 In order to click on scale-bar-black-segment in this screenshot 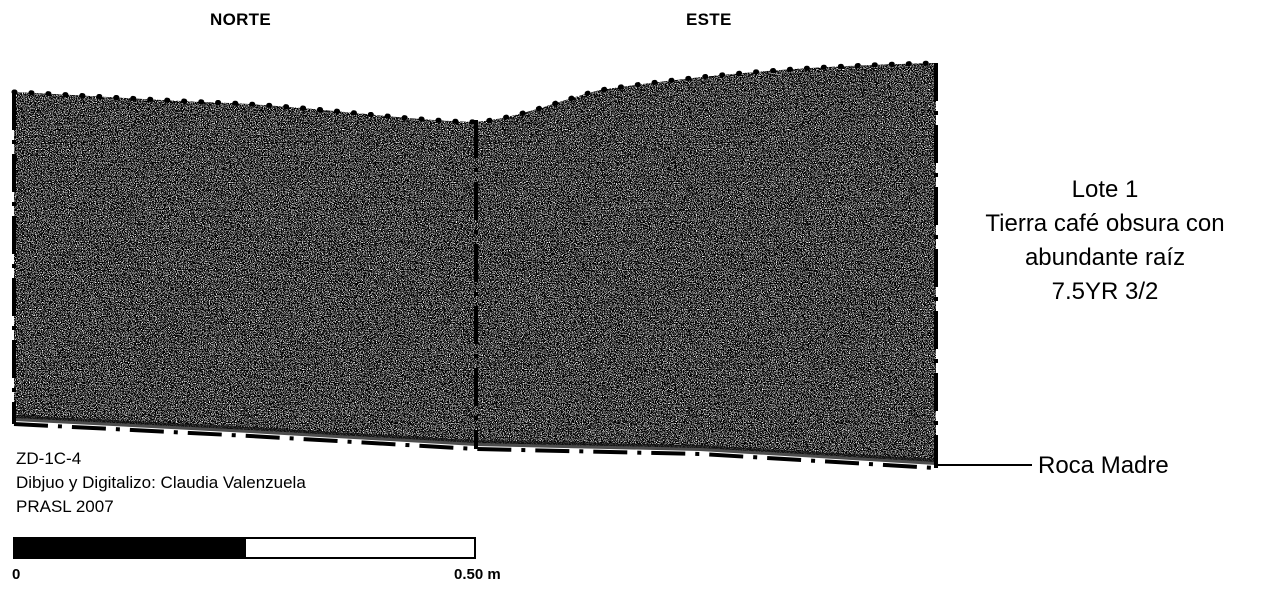, I will do `click(129, 548)`.